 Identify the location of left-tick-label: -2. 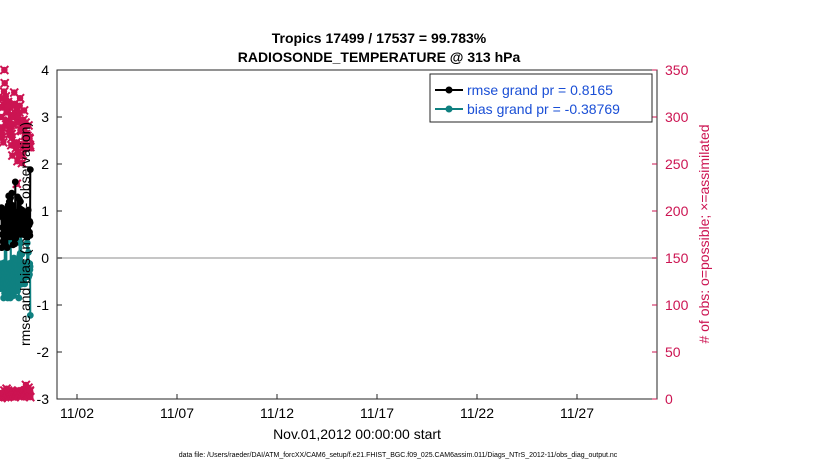
(43, 352).